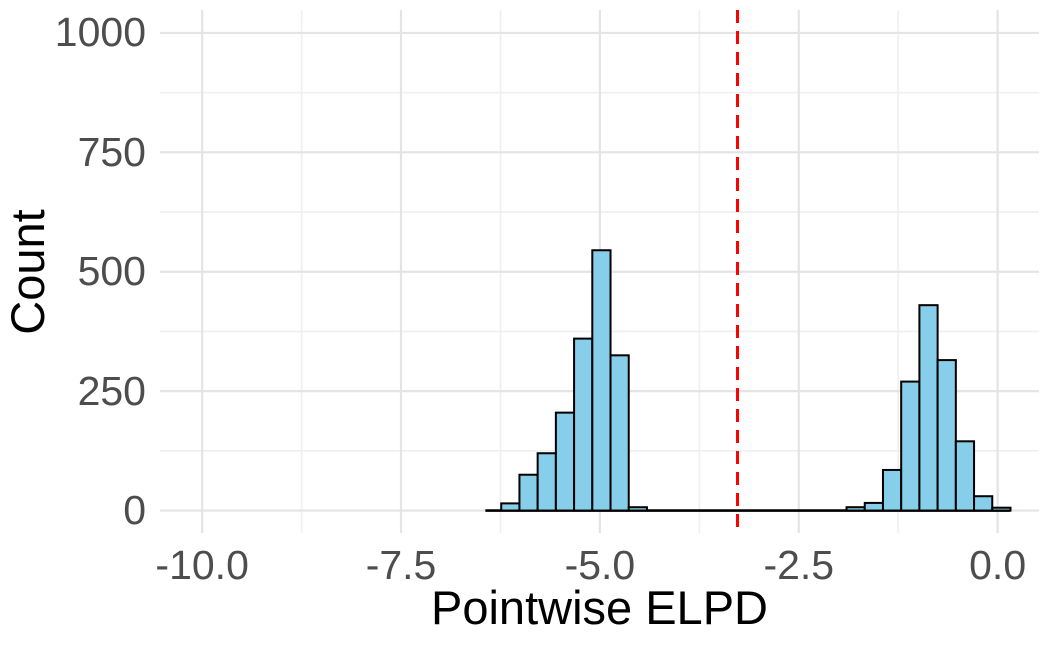 The height and width of the screenshot is (648, 1050). I want to click on x-tick-label: -7.5, so click(401, 565).